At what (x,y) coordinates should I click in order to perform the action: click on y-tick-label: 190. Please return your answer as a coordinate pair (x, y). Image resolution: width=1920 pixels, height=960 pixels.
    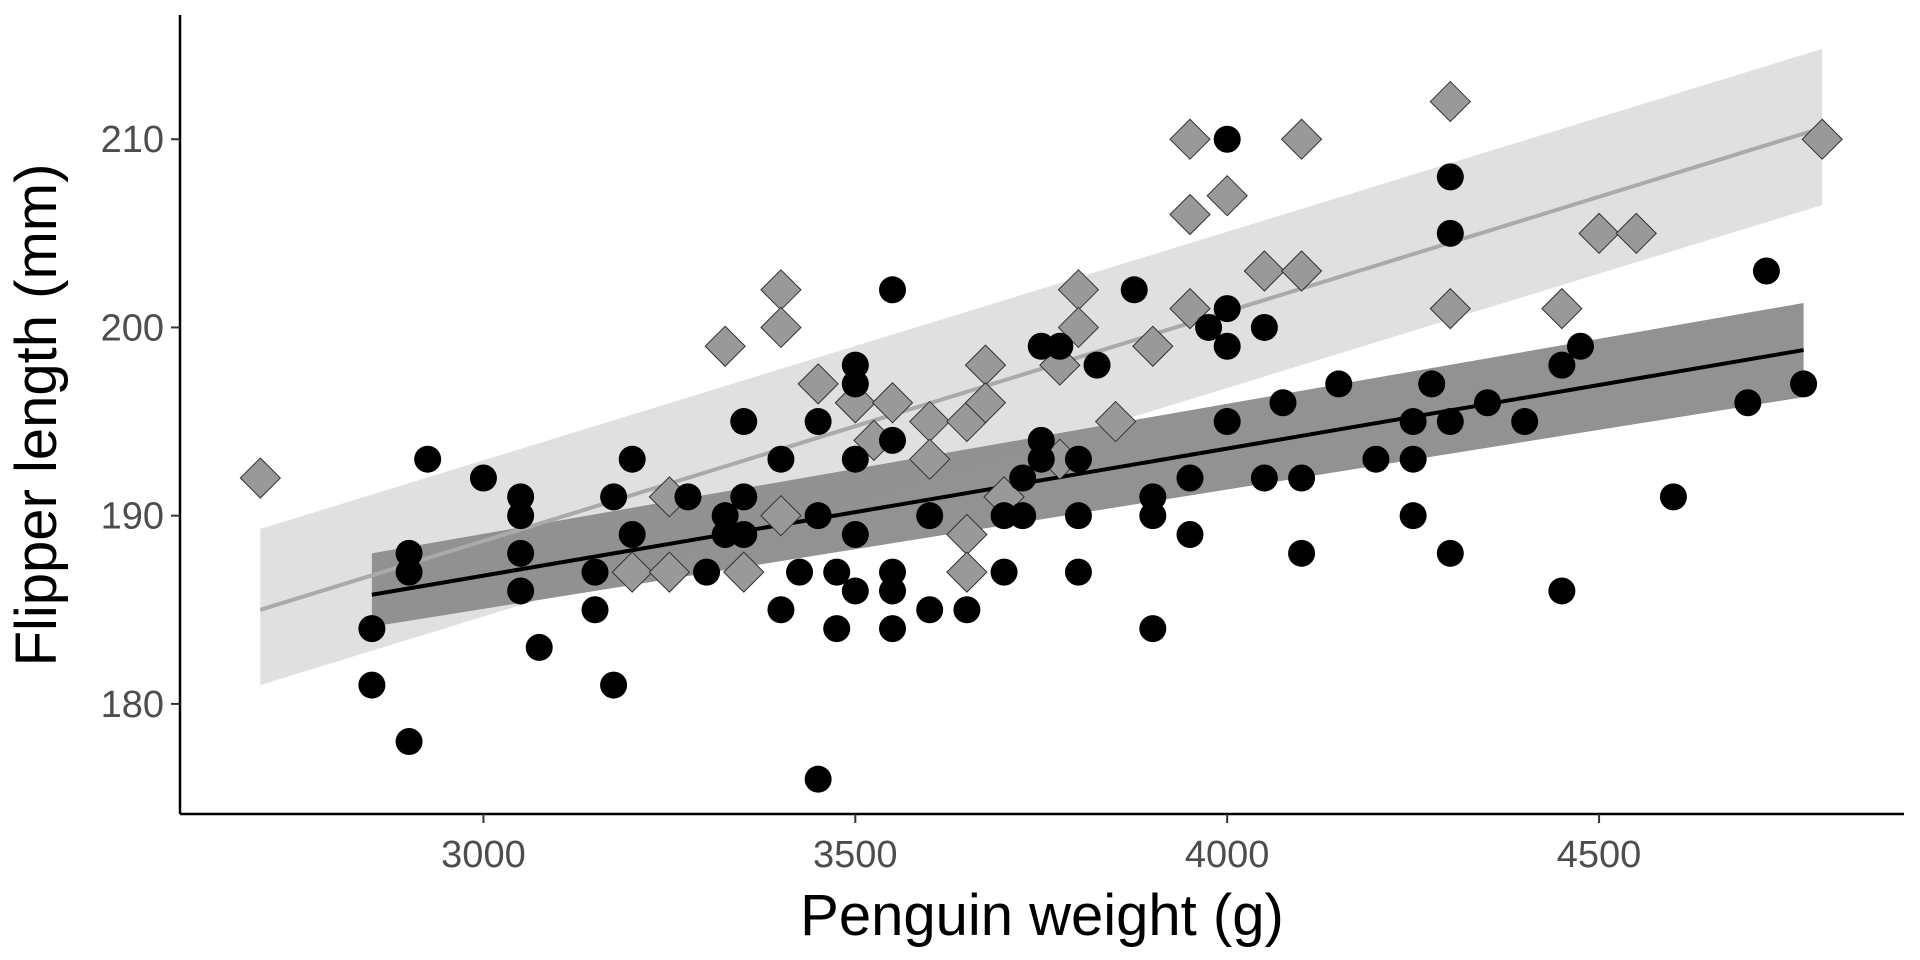
    Looking at the image, I should click on (132, 517).